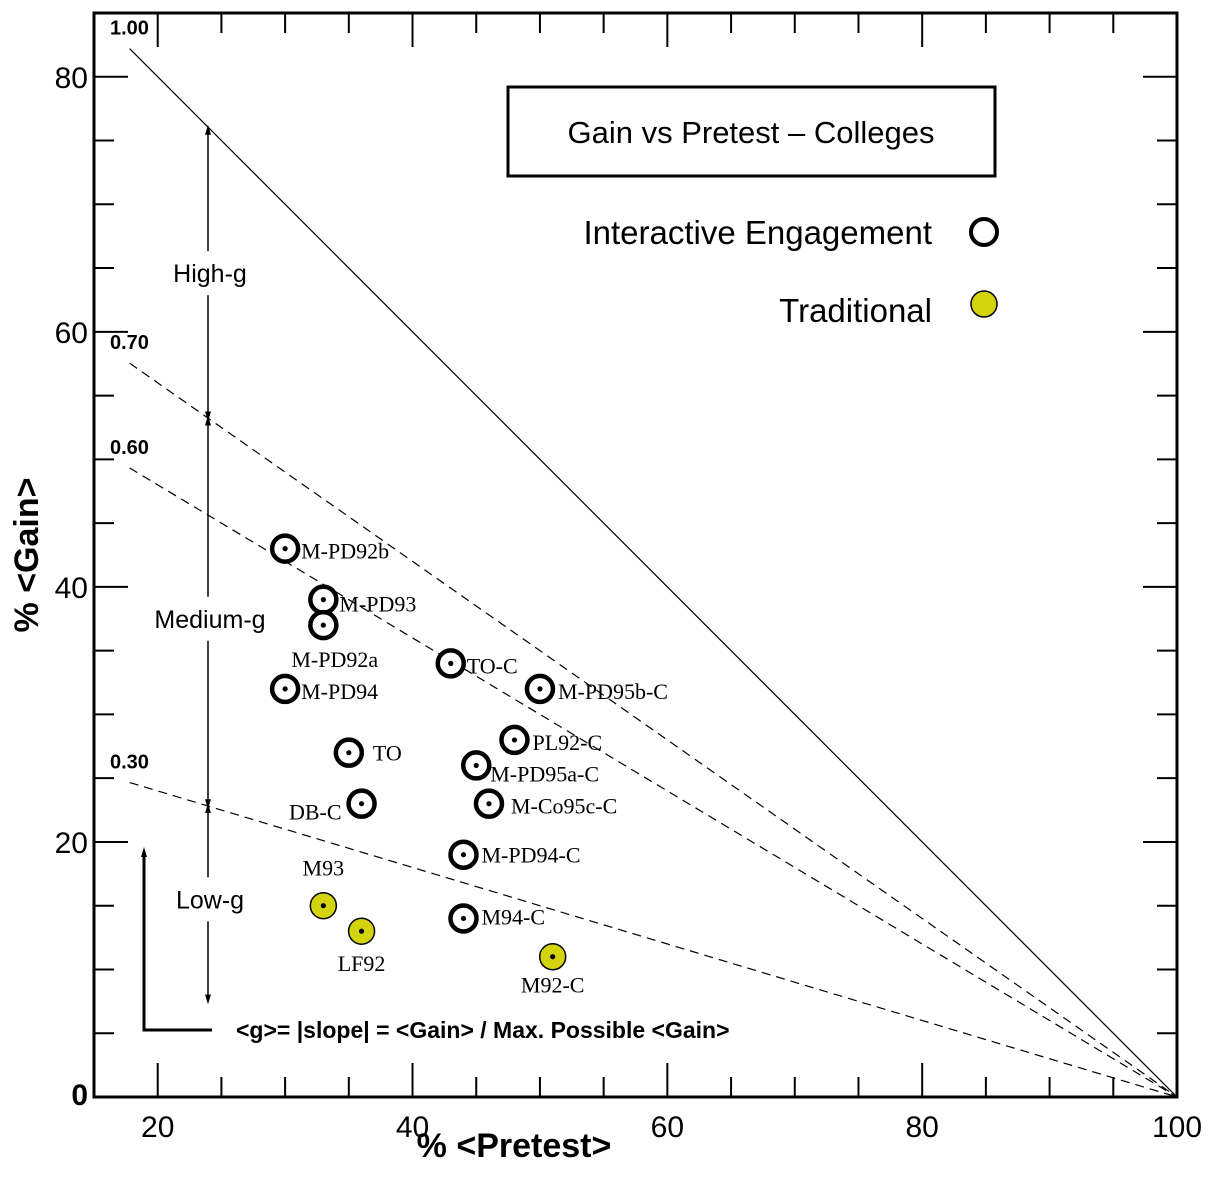  What do you see at coordinates (513, 916) in the screenshot?
I see `point-label: M94-C` at bounding box center [513, 916].